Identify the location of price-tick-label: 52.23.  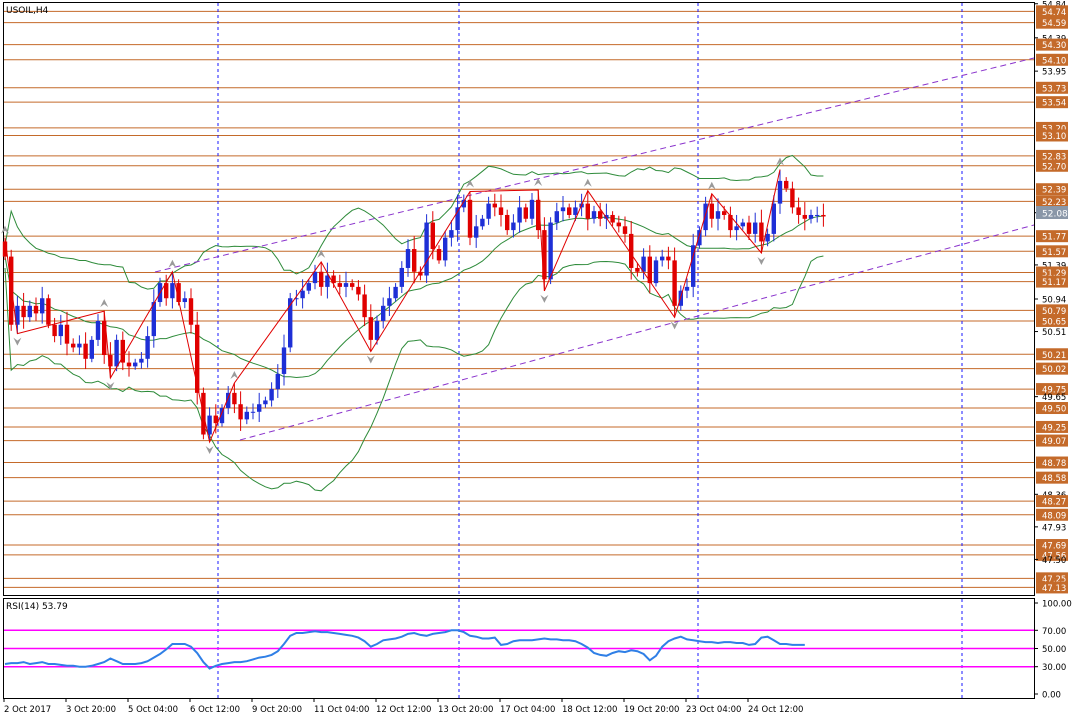
(1054, 203).